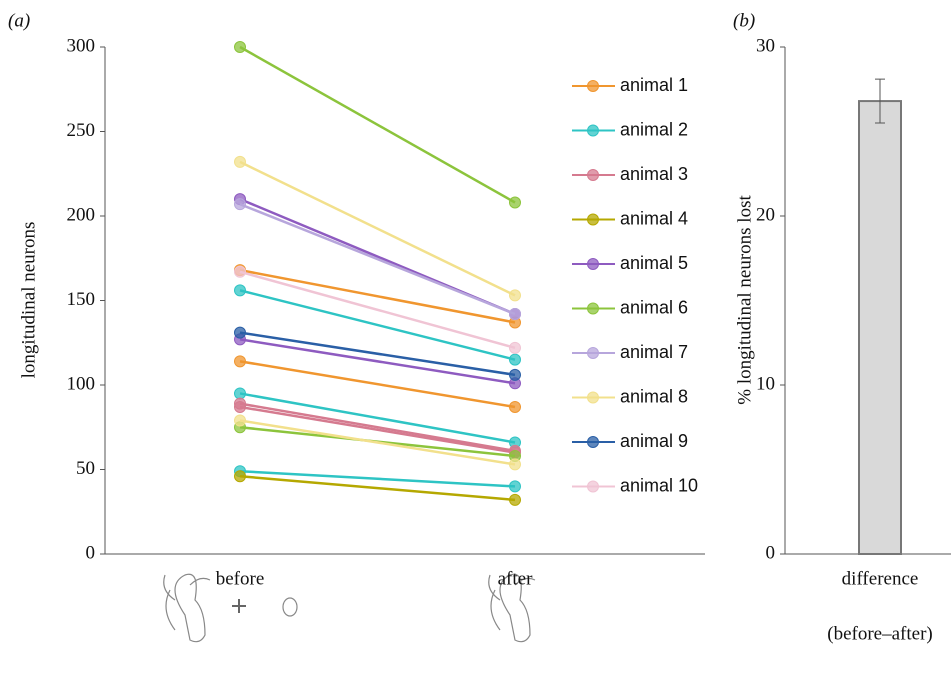  What do you see at coordinates (85, 468) in the screenshot?
I see `y-tick-label: 50` at bounding box center [85, 468].